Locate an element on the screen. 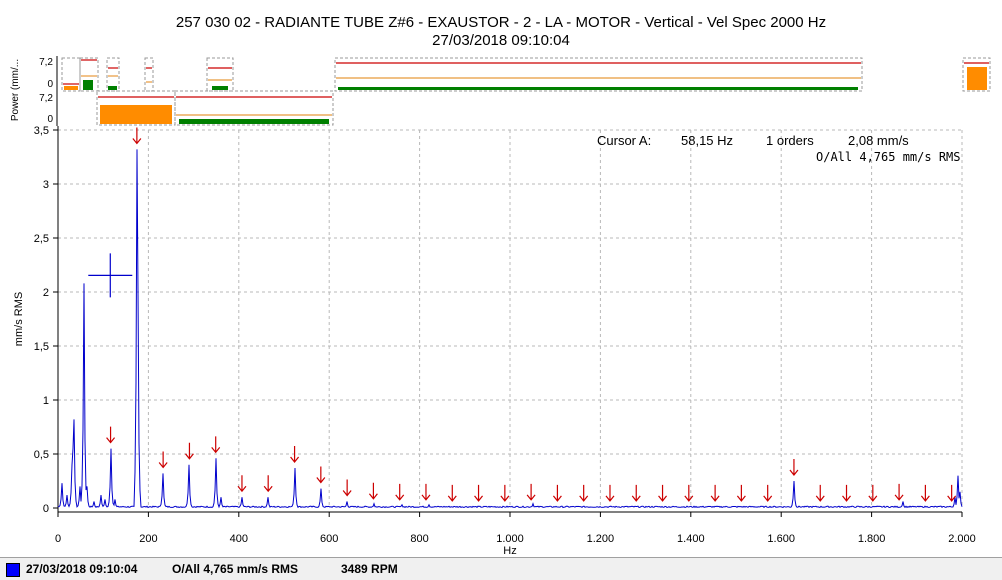 This screenshot has width=1002, height=580. y-tick-label: 3 is located at coordinates (46, 185).